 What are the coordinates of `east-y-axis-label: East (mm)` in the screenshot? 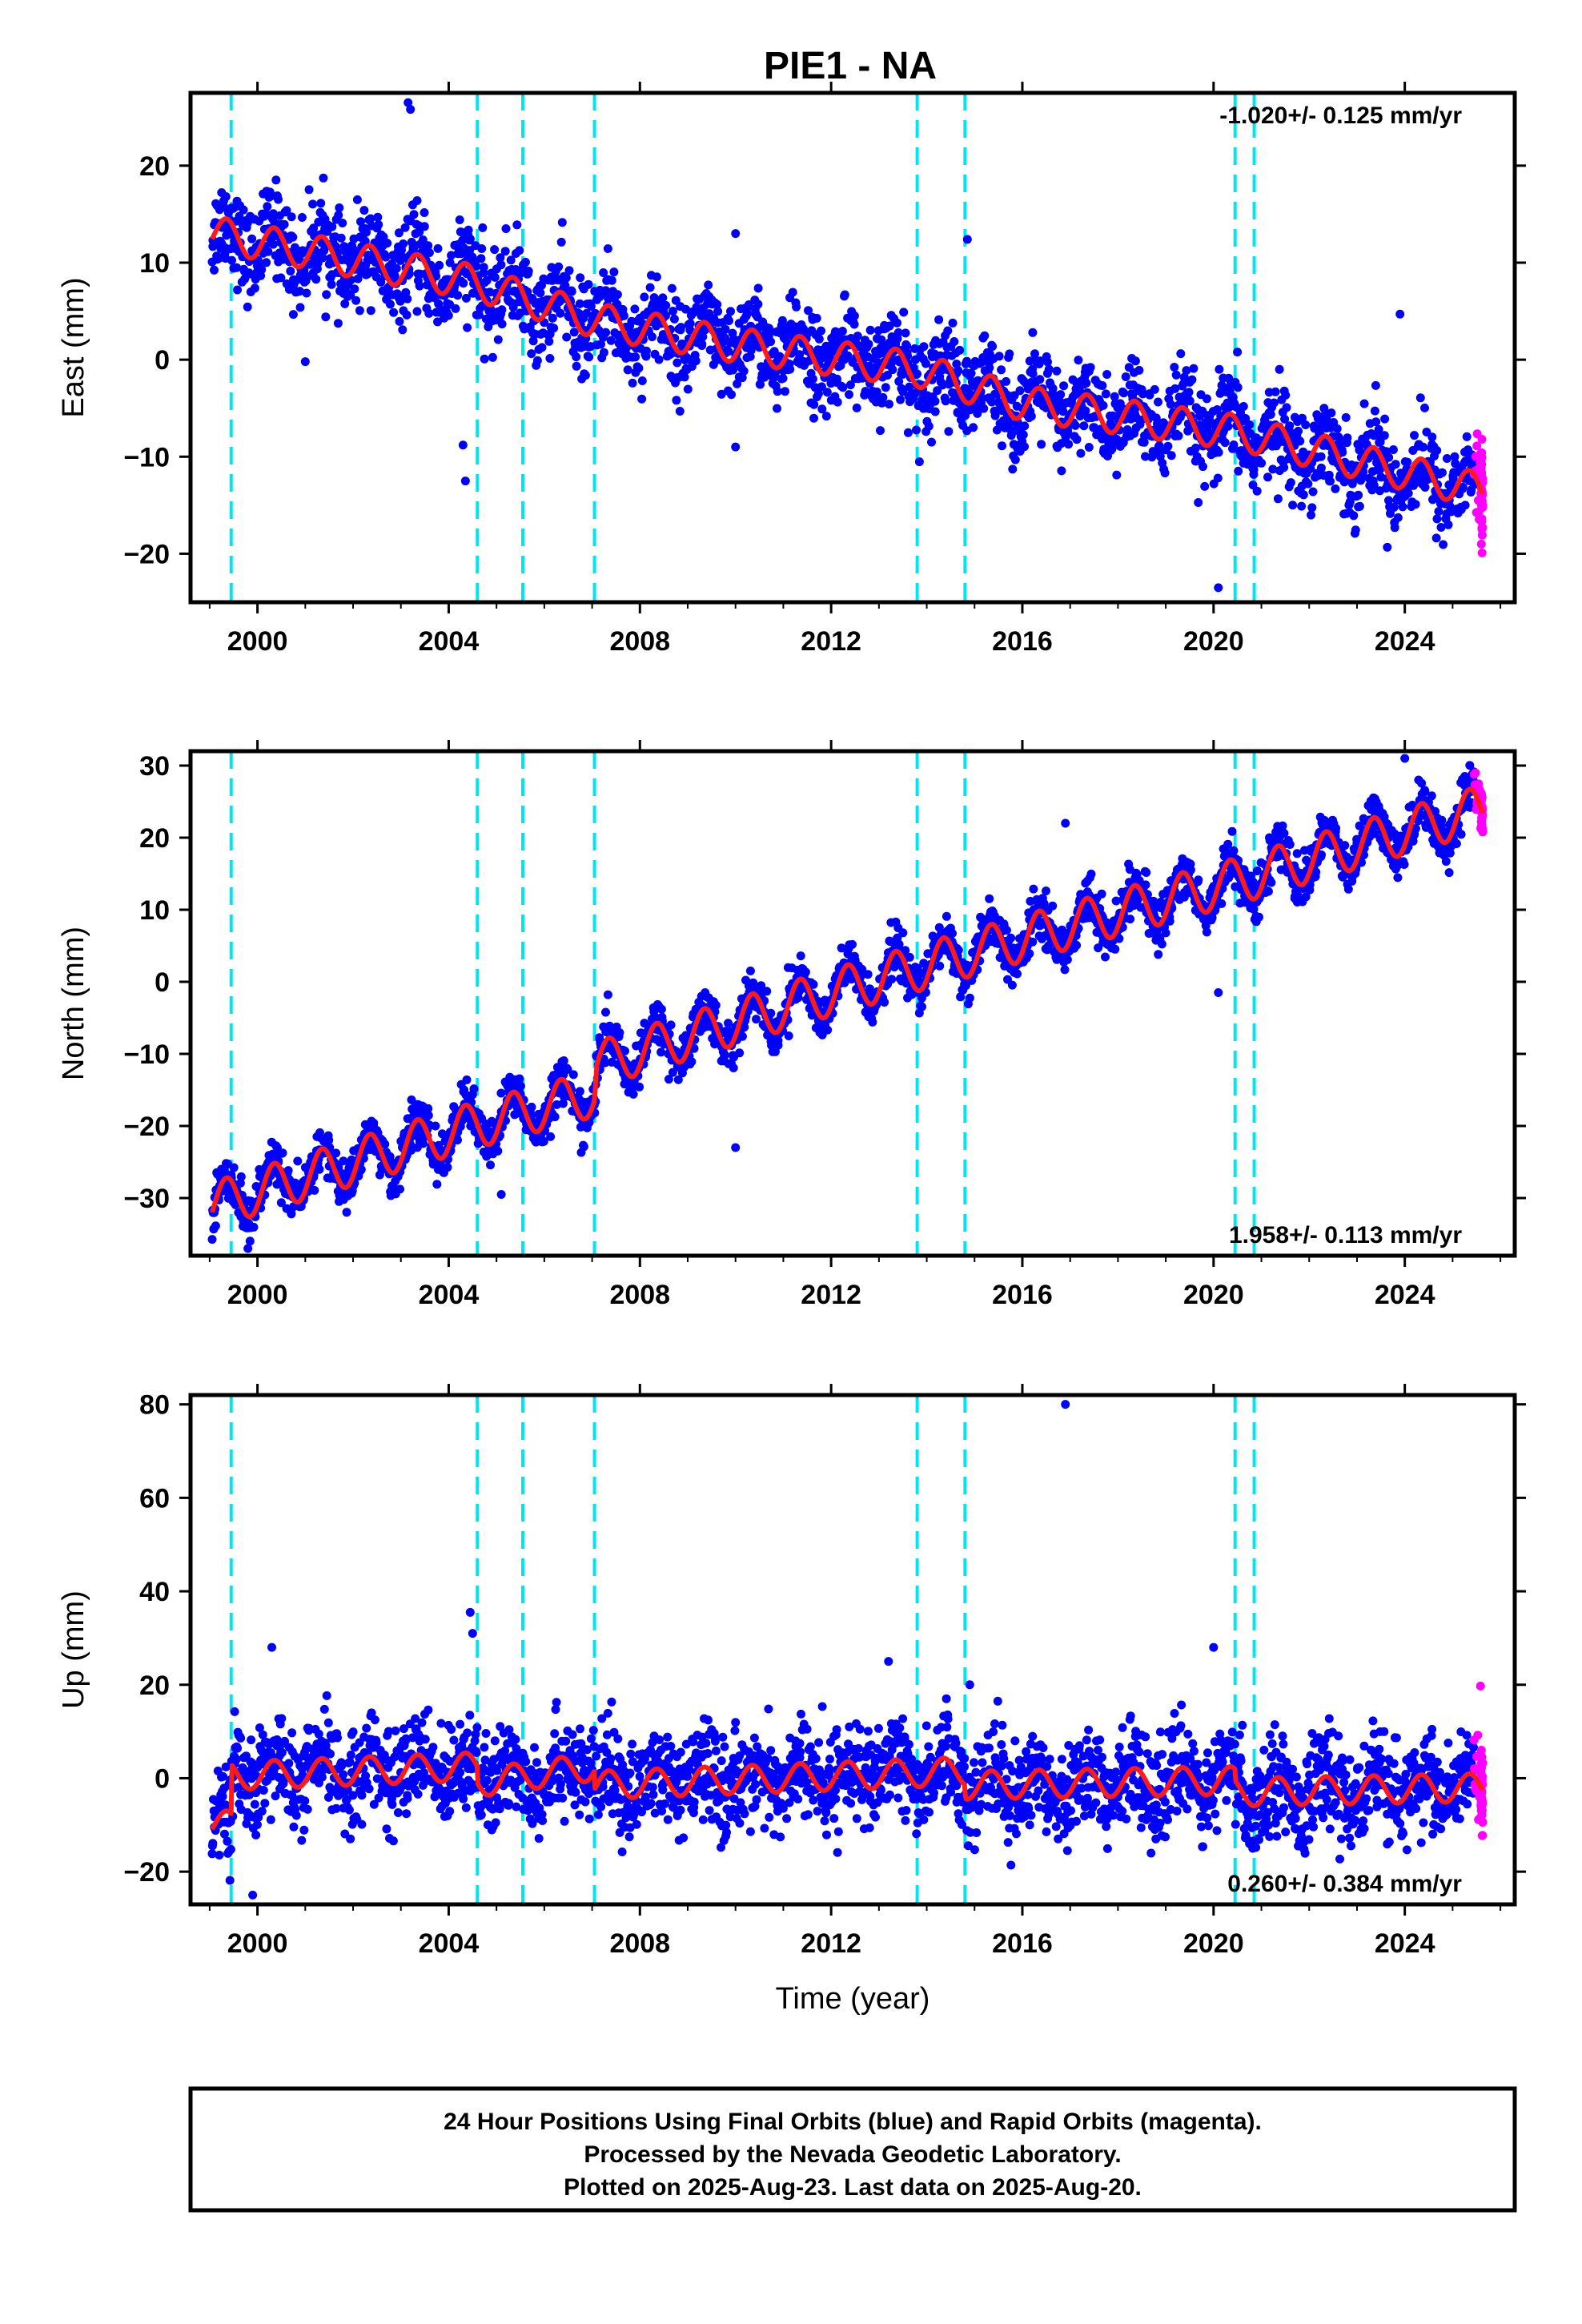 It's located at (74, 347).